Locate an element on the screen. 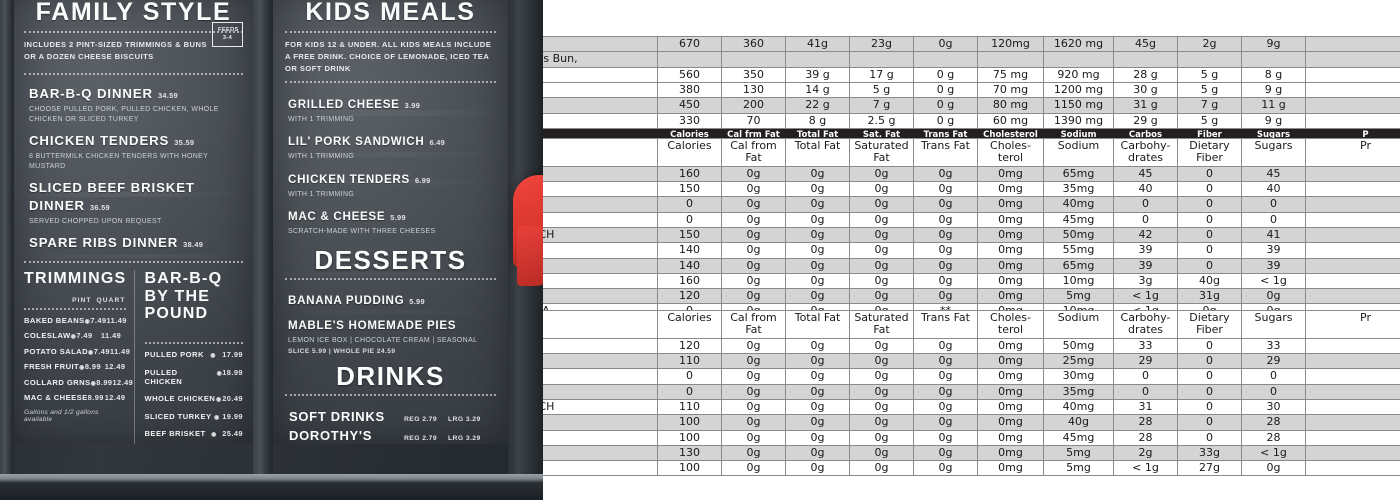 The height and width of the screenshot is (500, 1400). table-cell: 120mg is located at coordinates (1010, 44).